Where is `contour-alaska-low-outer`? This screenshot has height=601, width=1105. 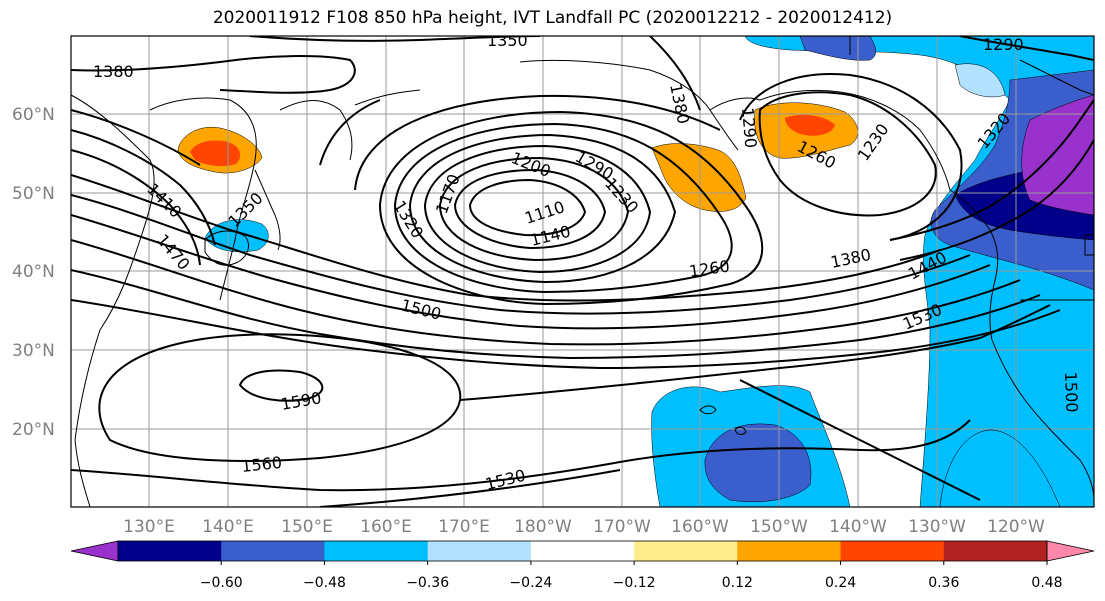
contour-alaska-low-outer is located at coordinates (851, 157).